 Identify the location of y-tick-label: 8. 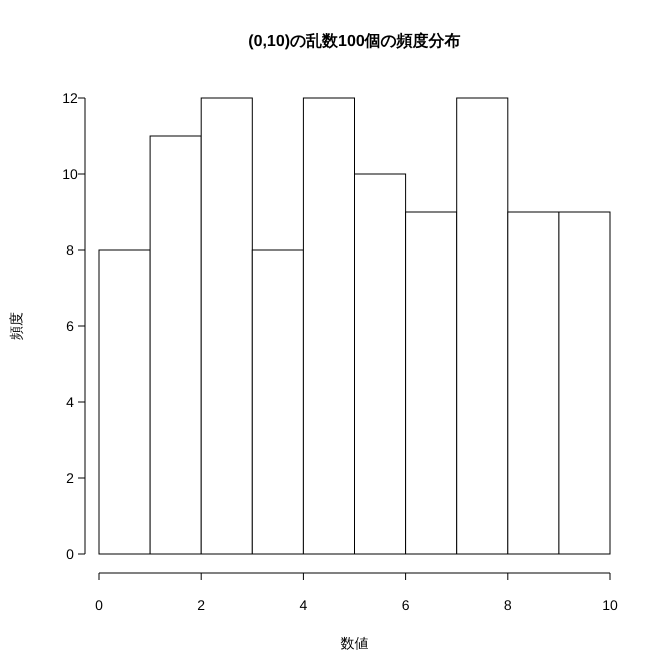
(70, 250).